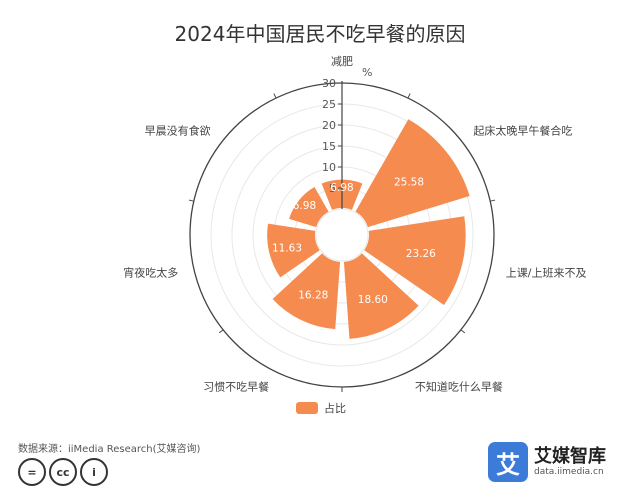  What do you see at coordinates (332, 188) in the screenshot?
I see `radial-tick-5: 5` at bounding box center [332, 188].